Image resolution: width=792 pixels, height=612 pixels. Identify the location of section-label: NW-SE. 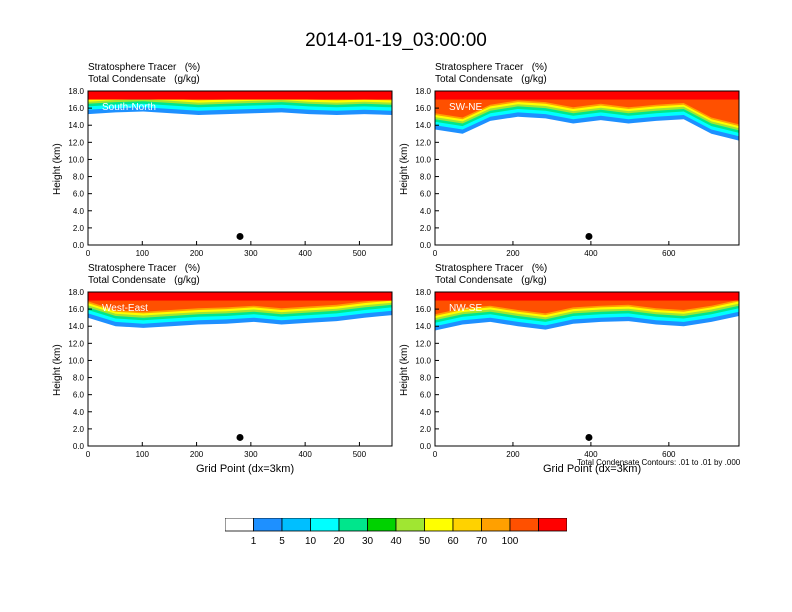
(465, 308).